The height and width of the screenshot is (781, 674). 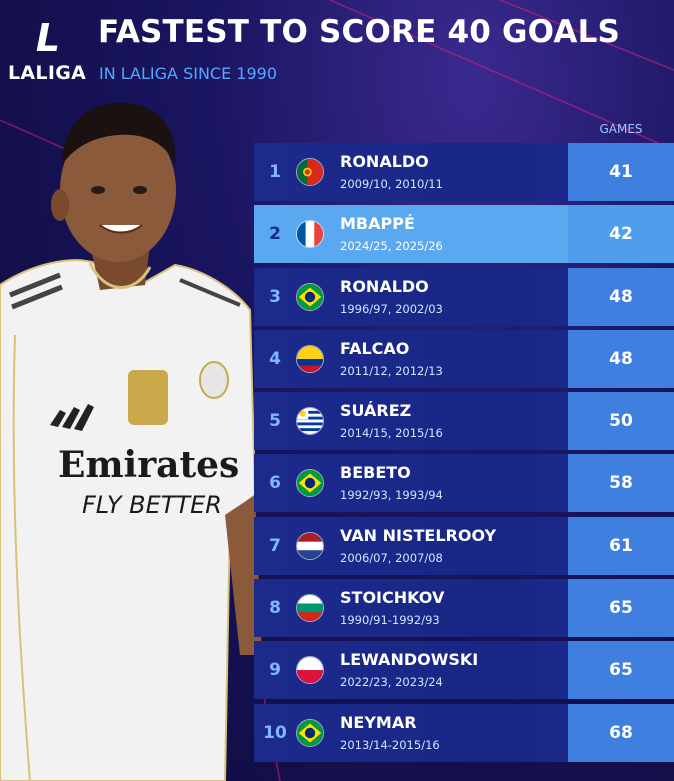 What do you see at coordinates (464, 296) in the screenshot?
I see `table-row: 3 RONALDO 1996/97, 2002/03 48` at bounding box center [464, 296].